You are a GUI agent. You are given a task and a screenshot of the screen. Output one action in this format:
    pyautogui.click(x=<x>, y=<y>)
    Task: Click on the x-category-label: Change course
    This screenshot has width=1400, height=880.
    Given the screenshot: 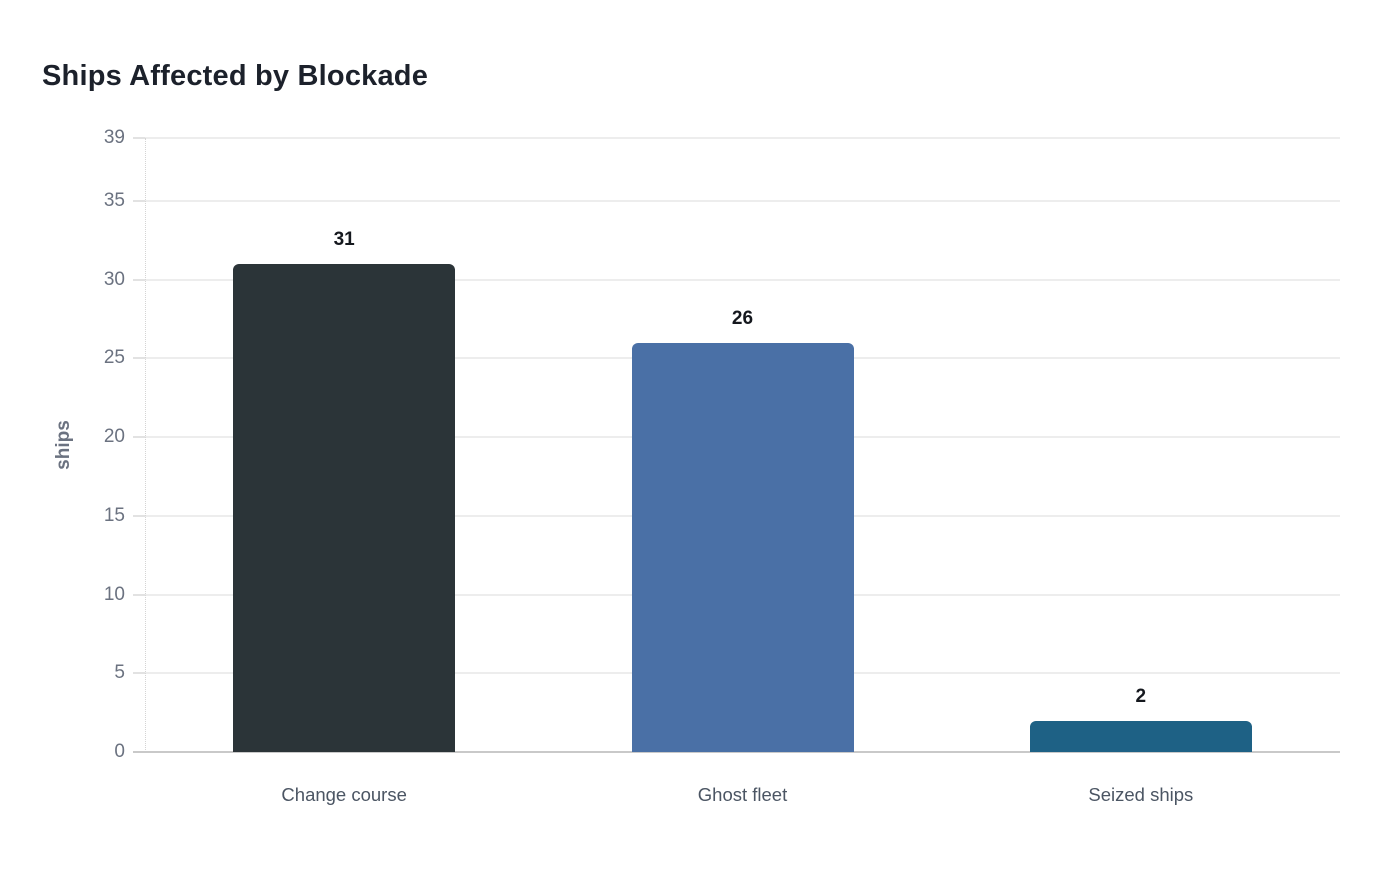 What is the action you would take?
    pyautogui.click(x=344, y=794)
    